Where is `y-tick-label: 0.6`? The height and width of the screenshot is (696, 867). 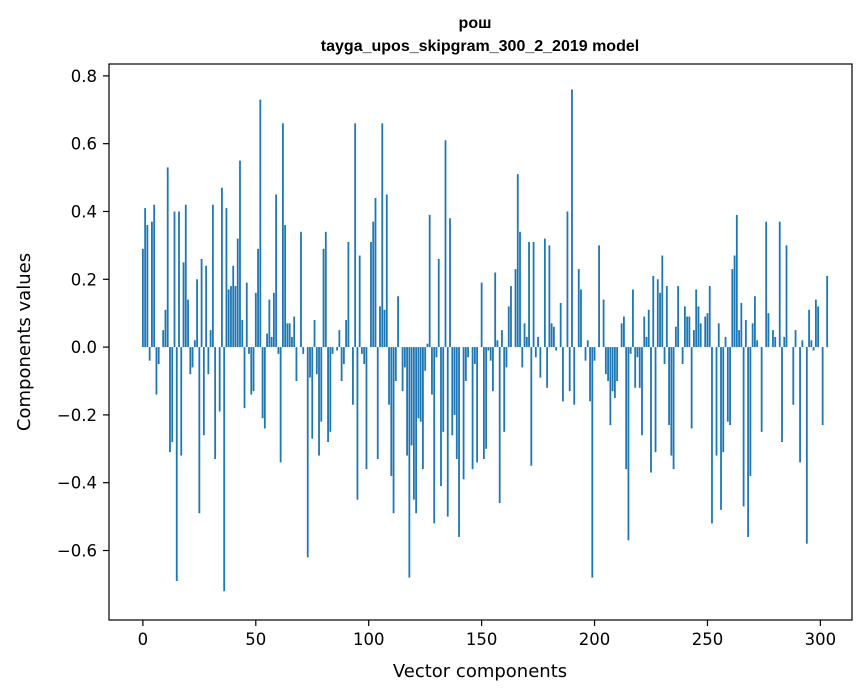 y-tick-label: 0.6 is located at coordinates (84, 144).